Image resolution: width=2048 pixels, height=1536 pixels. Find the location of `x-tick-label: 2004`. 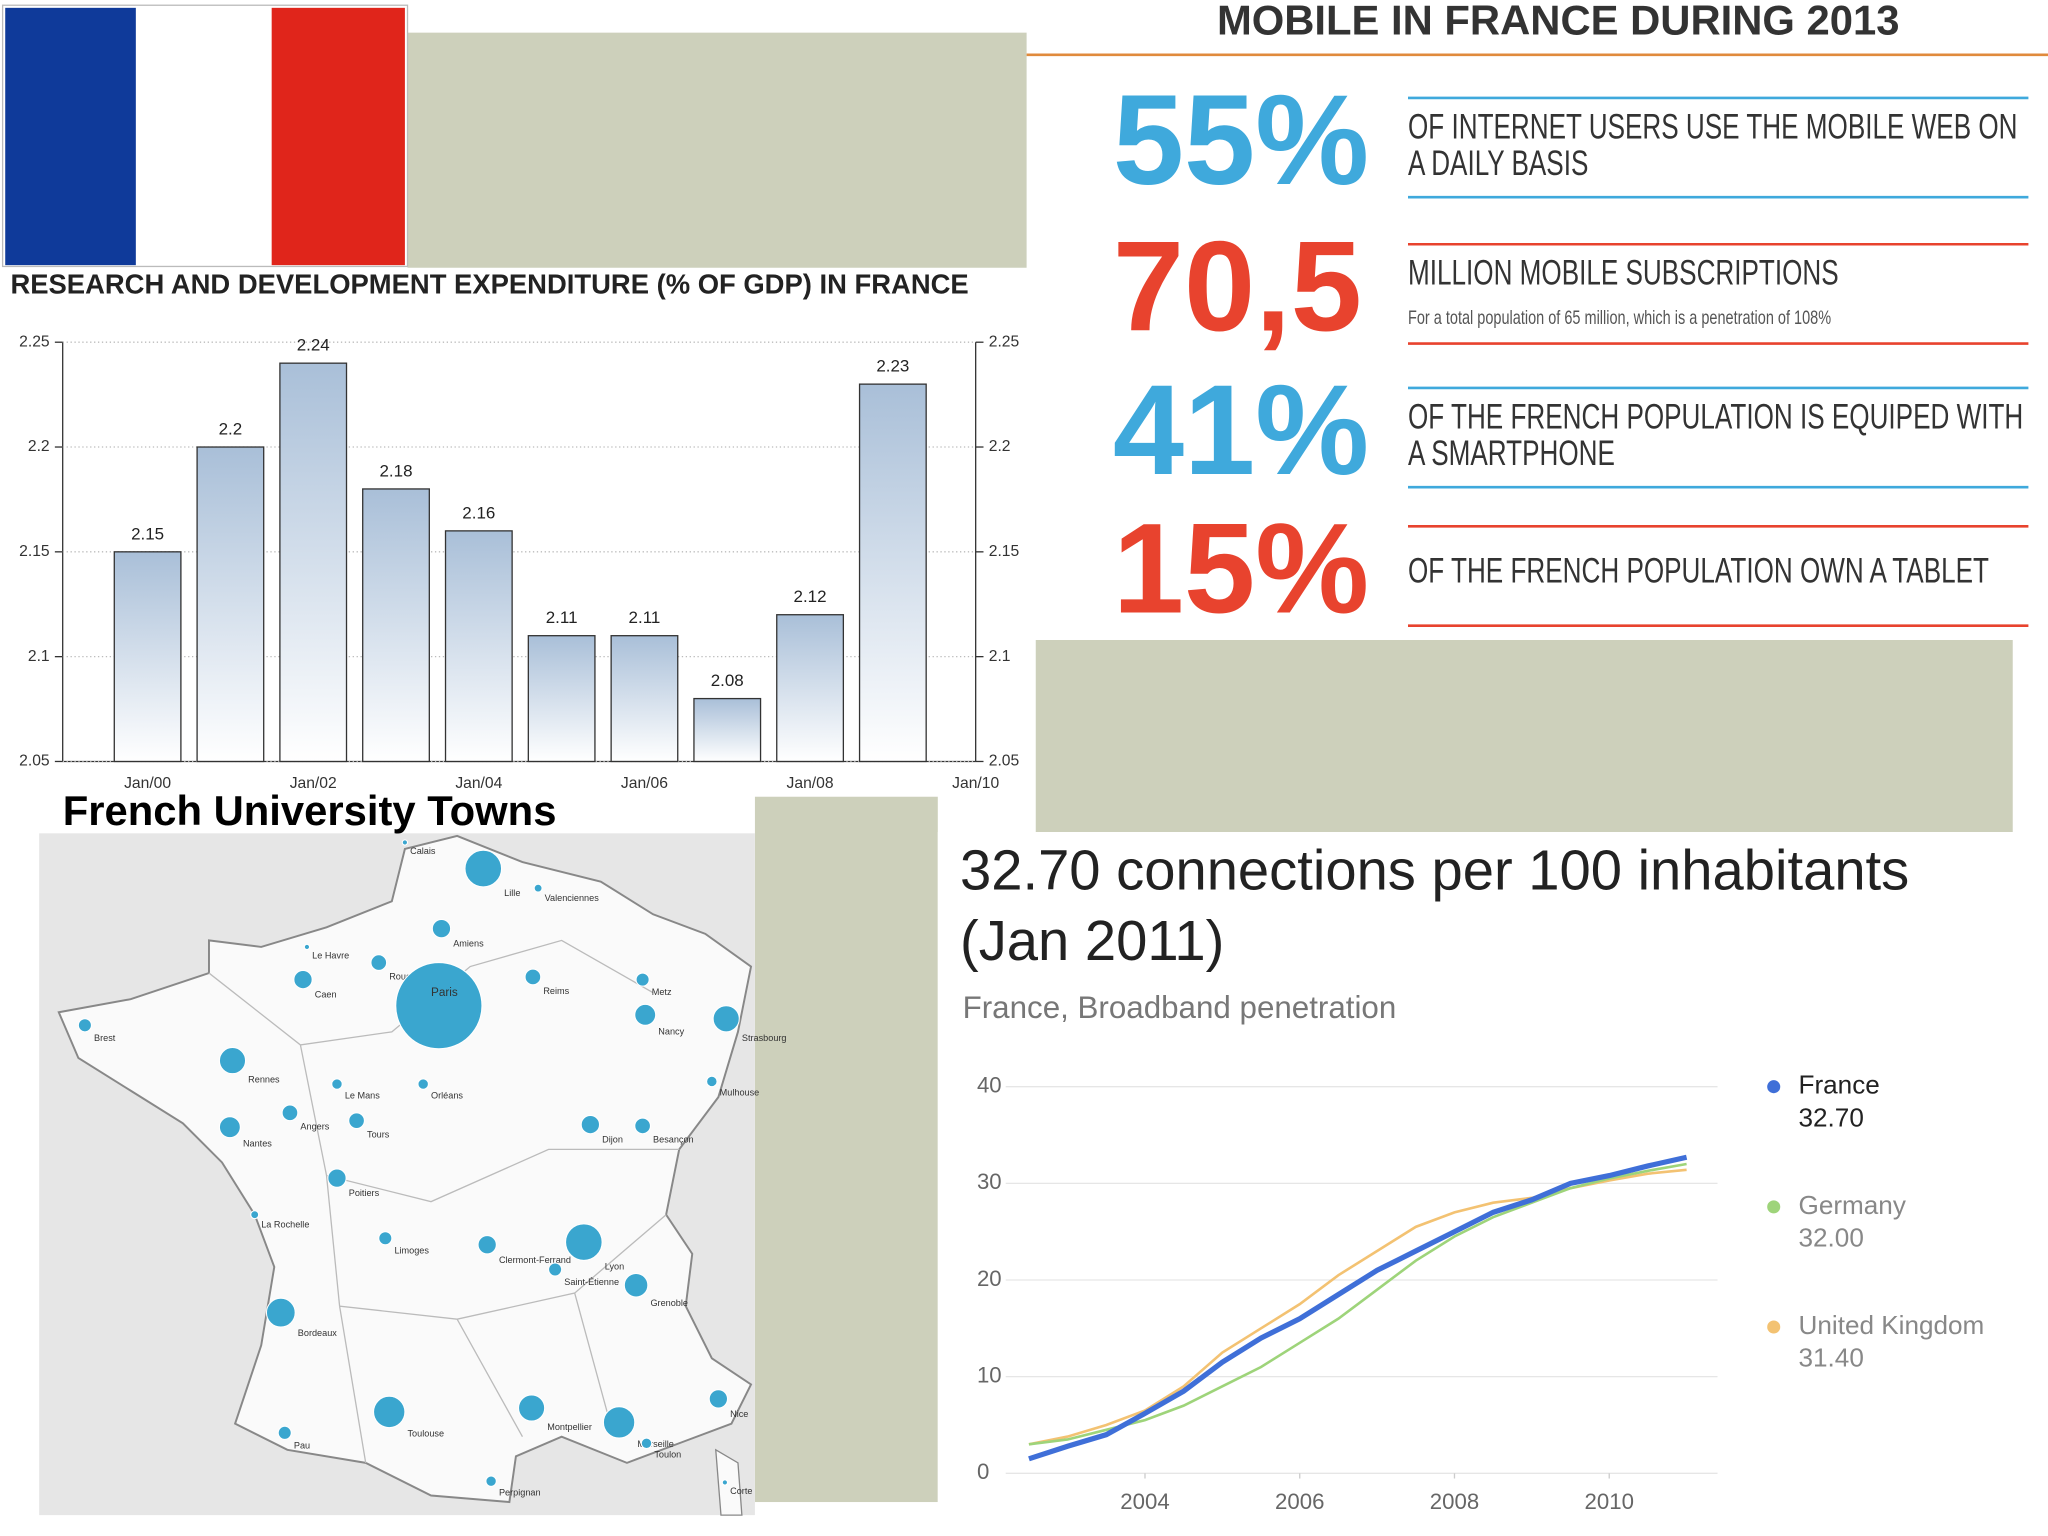

x-tick-label: 2004 is located at coordinates (1144, 1501).